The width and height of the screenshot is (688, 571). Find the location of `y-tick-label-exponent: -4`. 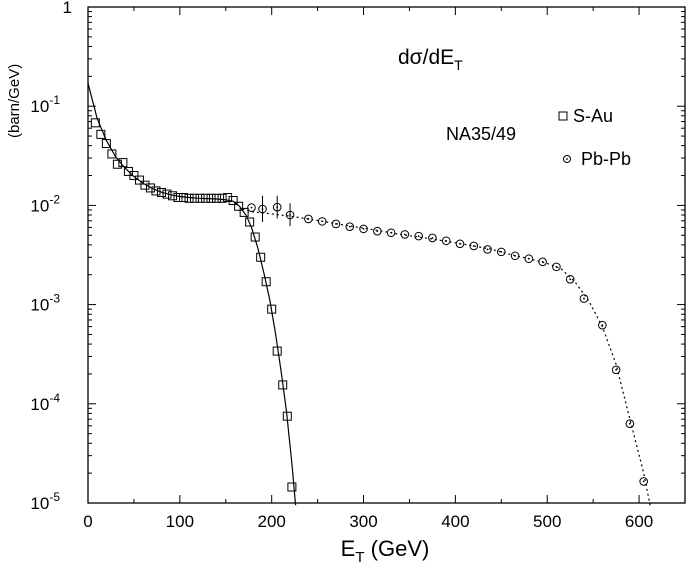

y-tick-label-exponent: -4 is located at coordinates (54, 398).